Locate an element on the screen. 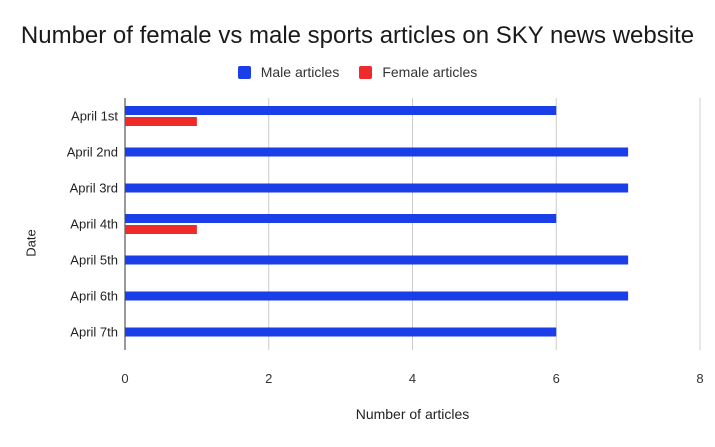 The width and height of the screenshot is (715, 447). legend-item-female: Female articles is located at coordinates (418, 72).